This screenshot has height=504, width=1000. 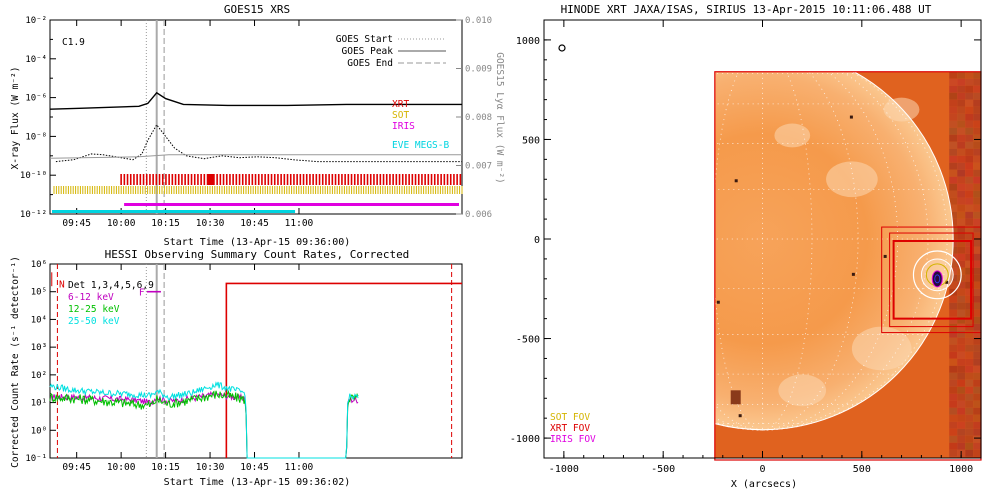 I want to click on hessi-xlabel: Start Time (13-Apr-15 09:36:02), so click(x=257, y=482).